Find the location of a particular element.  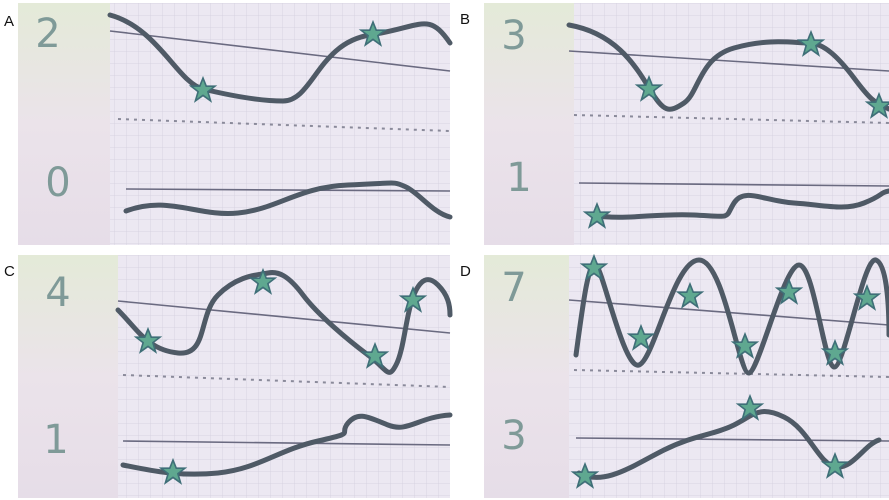

panel-label: C is located at coordinates (9, 271).